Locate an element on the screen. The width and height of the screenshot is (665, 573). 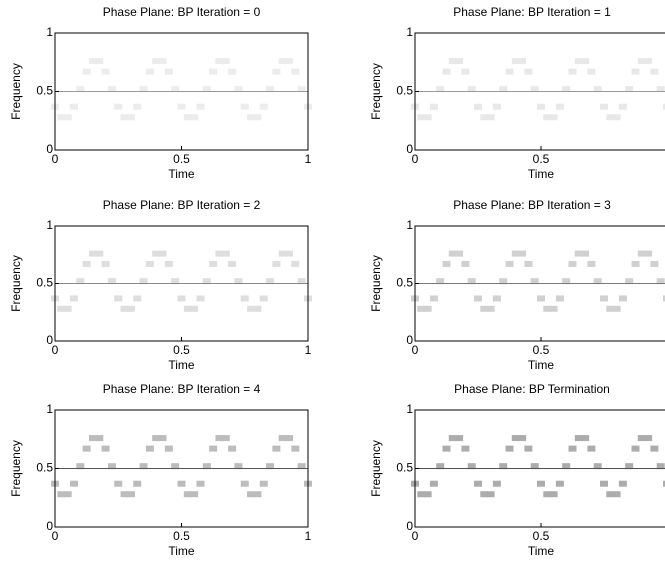
y-axis-label: Frequency is located at coordinates (376, 283).